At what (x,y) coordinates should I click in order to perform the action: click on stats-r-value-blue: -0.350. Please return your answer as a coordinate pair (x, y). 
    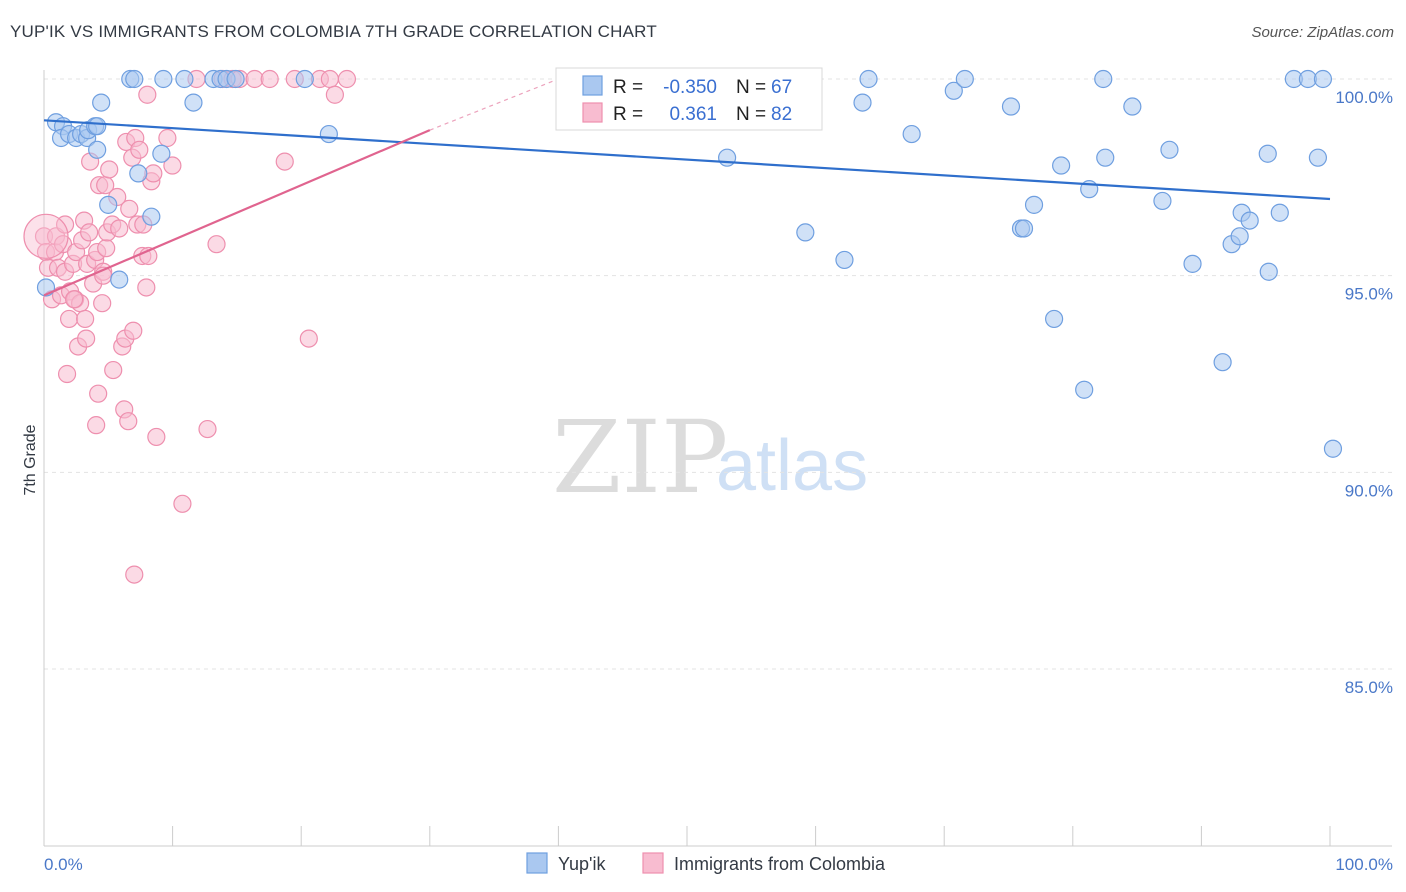
    Looking at the image, I should click on (690, 87).